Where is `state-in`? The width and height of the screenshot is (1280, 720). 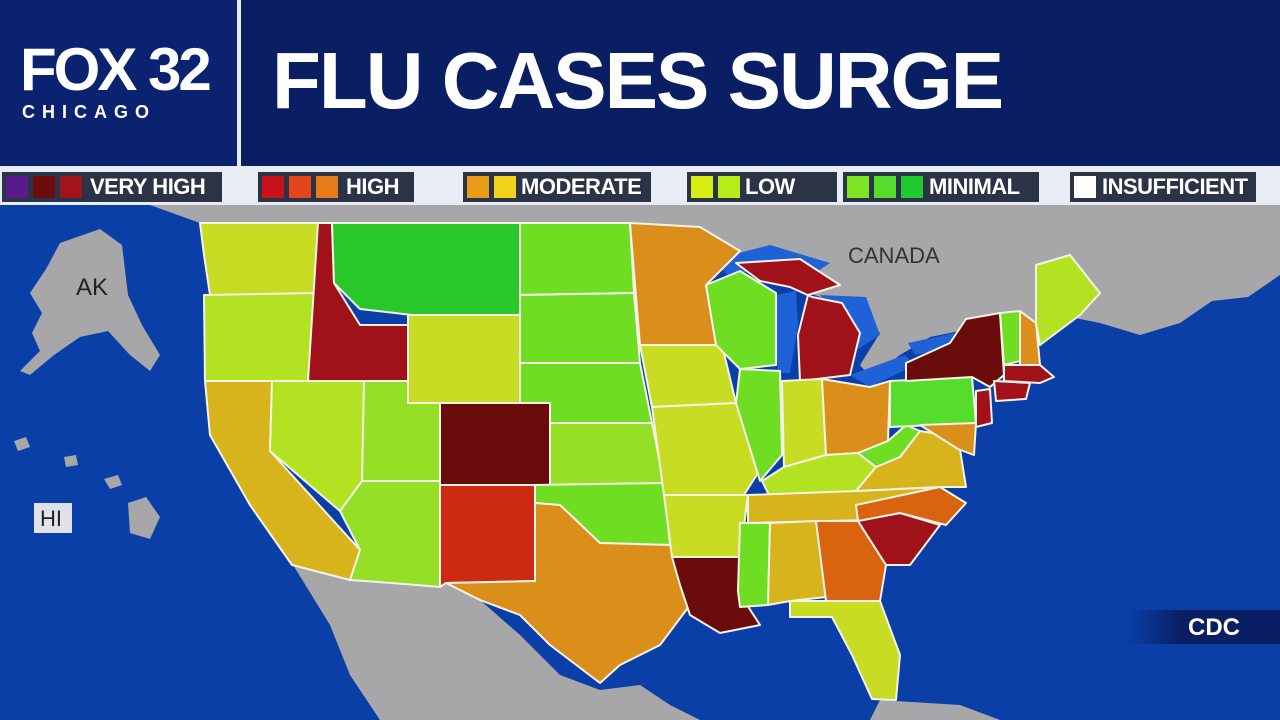 state-in is located at coordinates (804, 423).